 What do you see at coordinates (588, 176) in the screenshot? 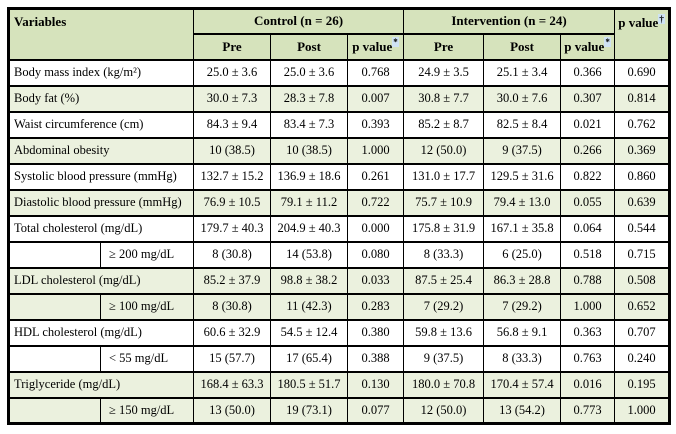
I see `cell-value: 0.822` at bounding box center [588, 176].